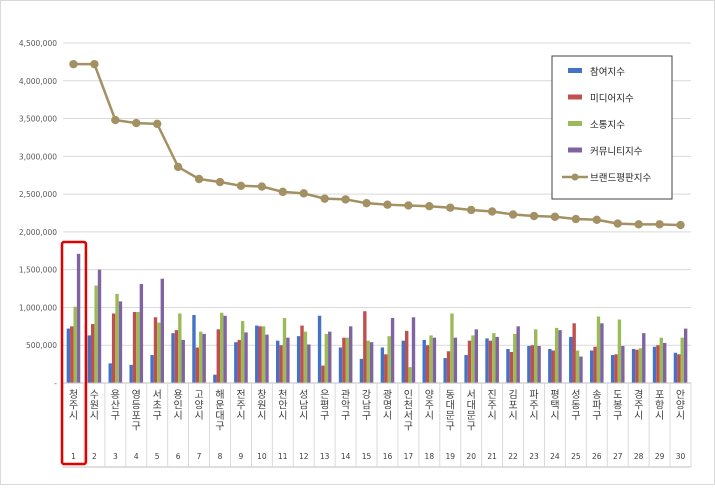  I want to click on rank-label: 15, so click(367, 456).